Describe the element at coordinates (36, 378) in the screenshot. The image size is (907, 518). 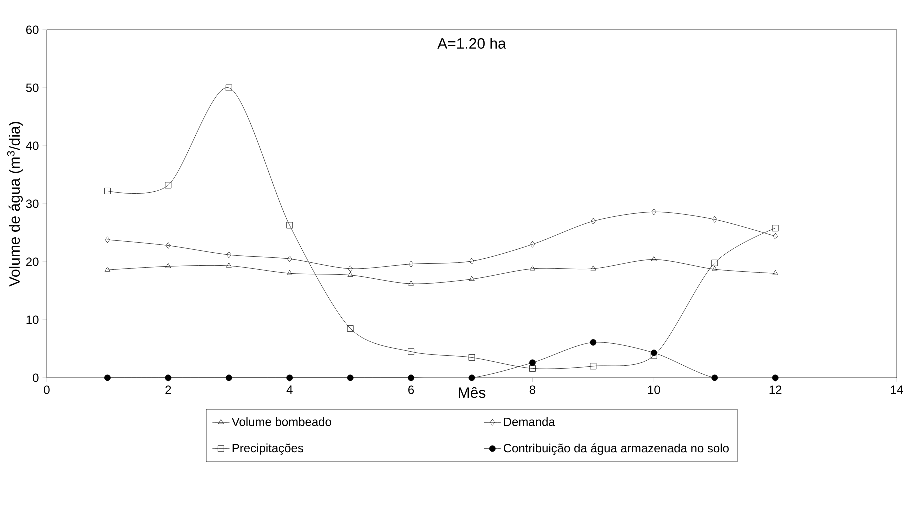
I see `y-tick-label: 0` at that location.